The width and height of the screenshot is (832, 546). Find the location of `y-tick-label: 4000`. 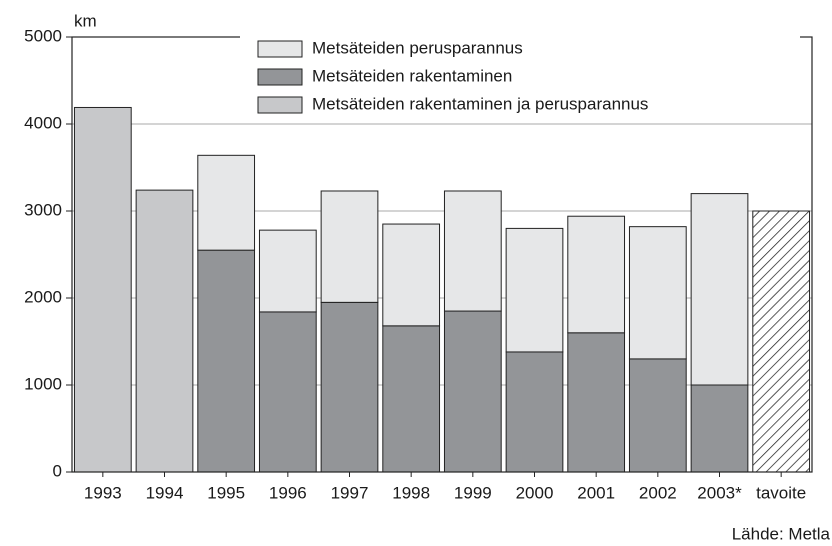

y-tick-label: 4000 is located at coordinates (43, 122).